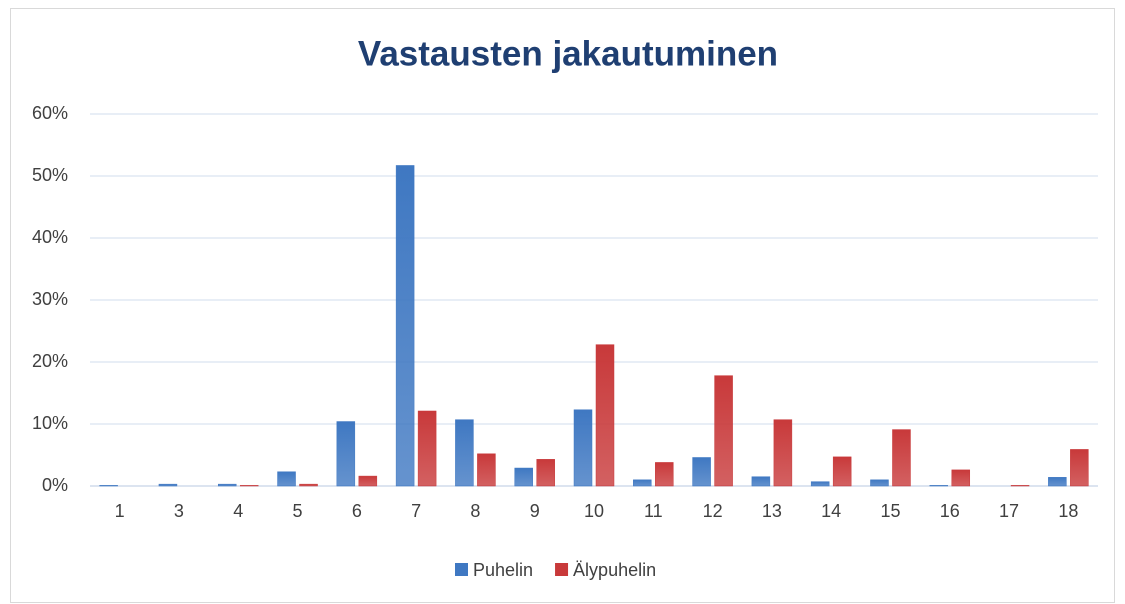 This screenshot has height=604, width=1125. I want to click on x-tick-label: 15, so click(890, 511).